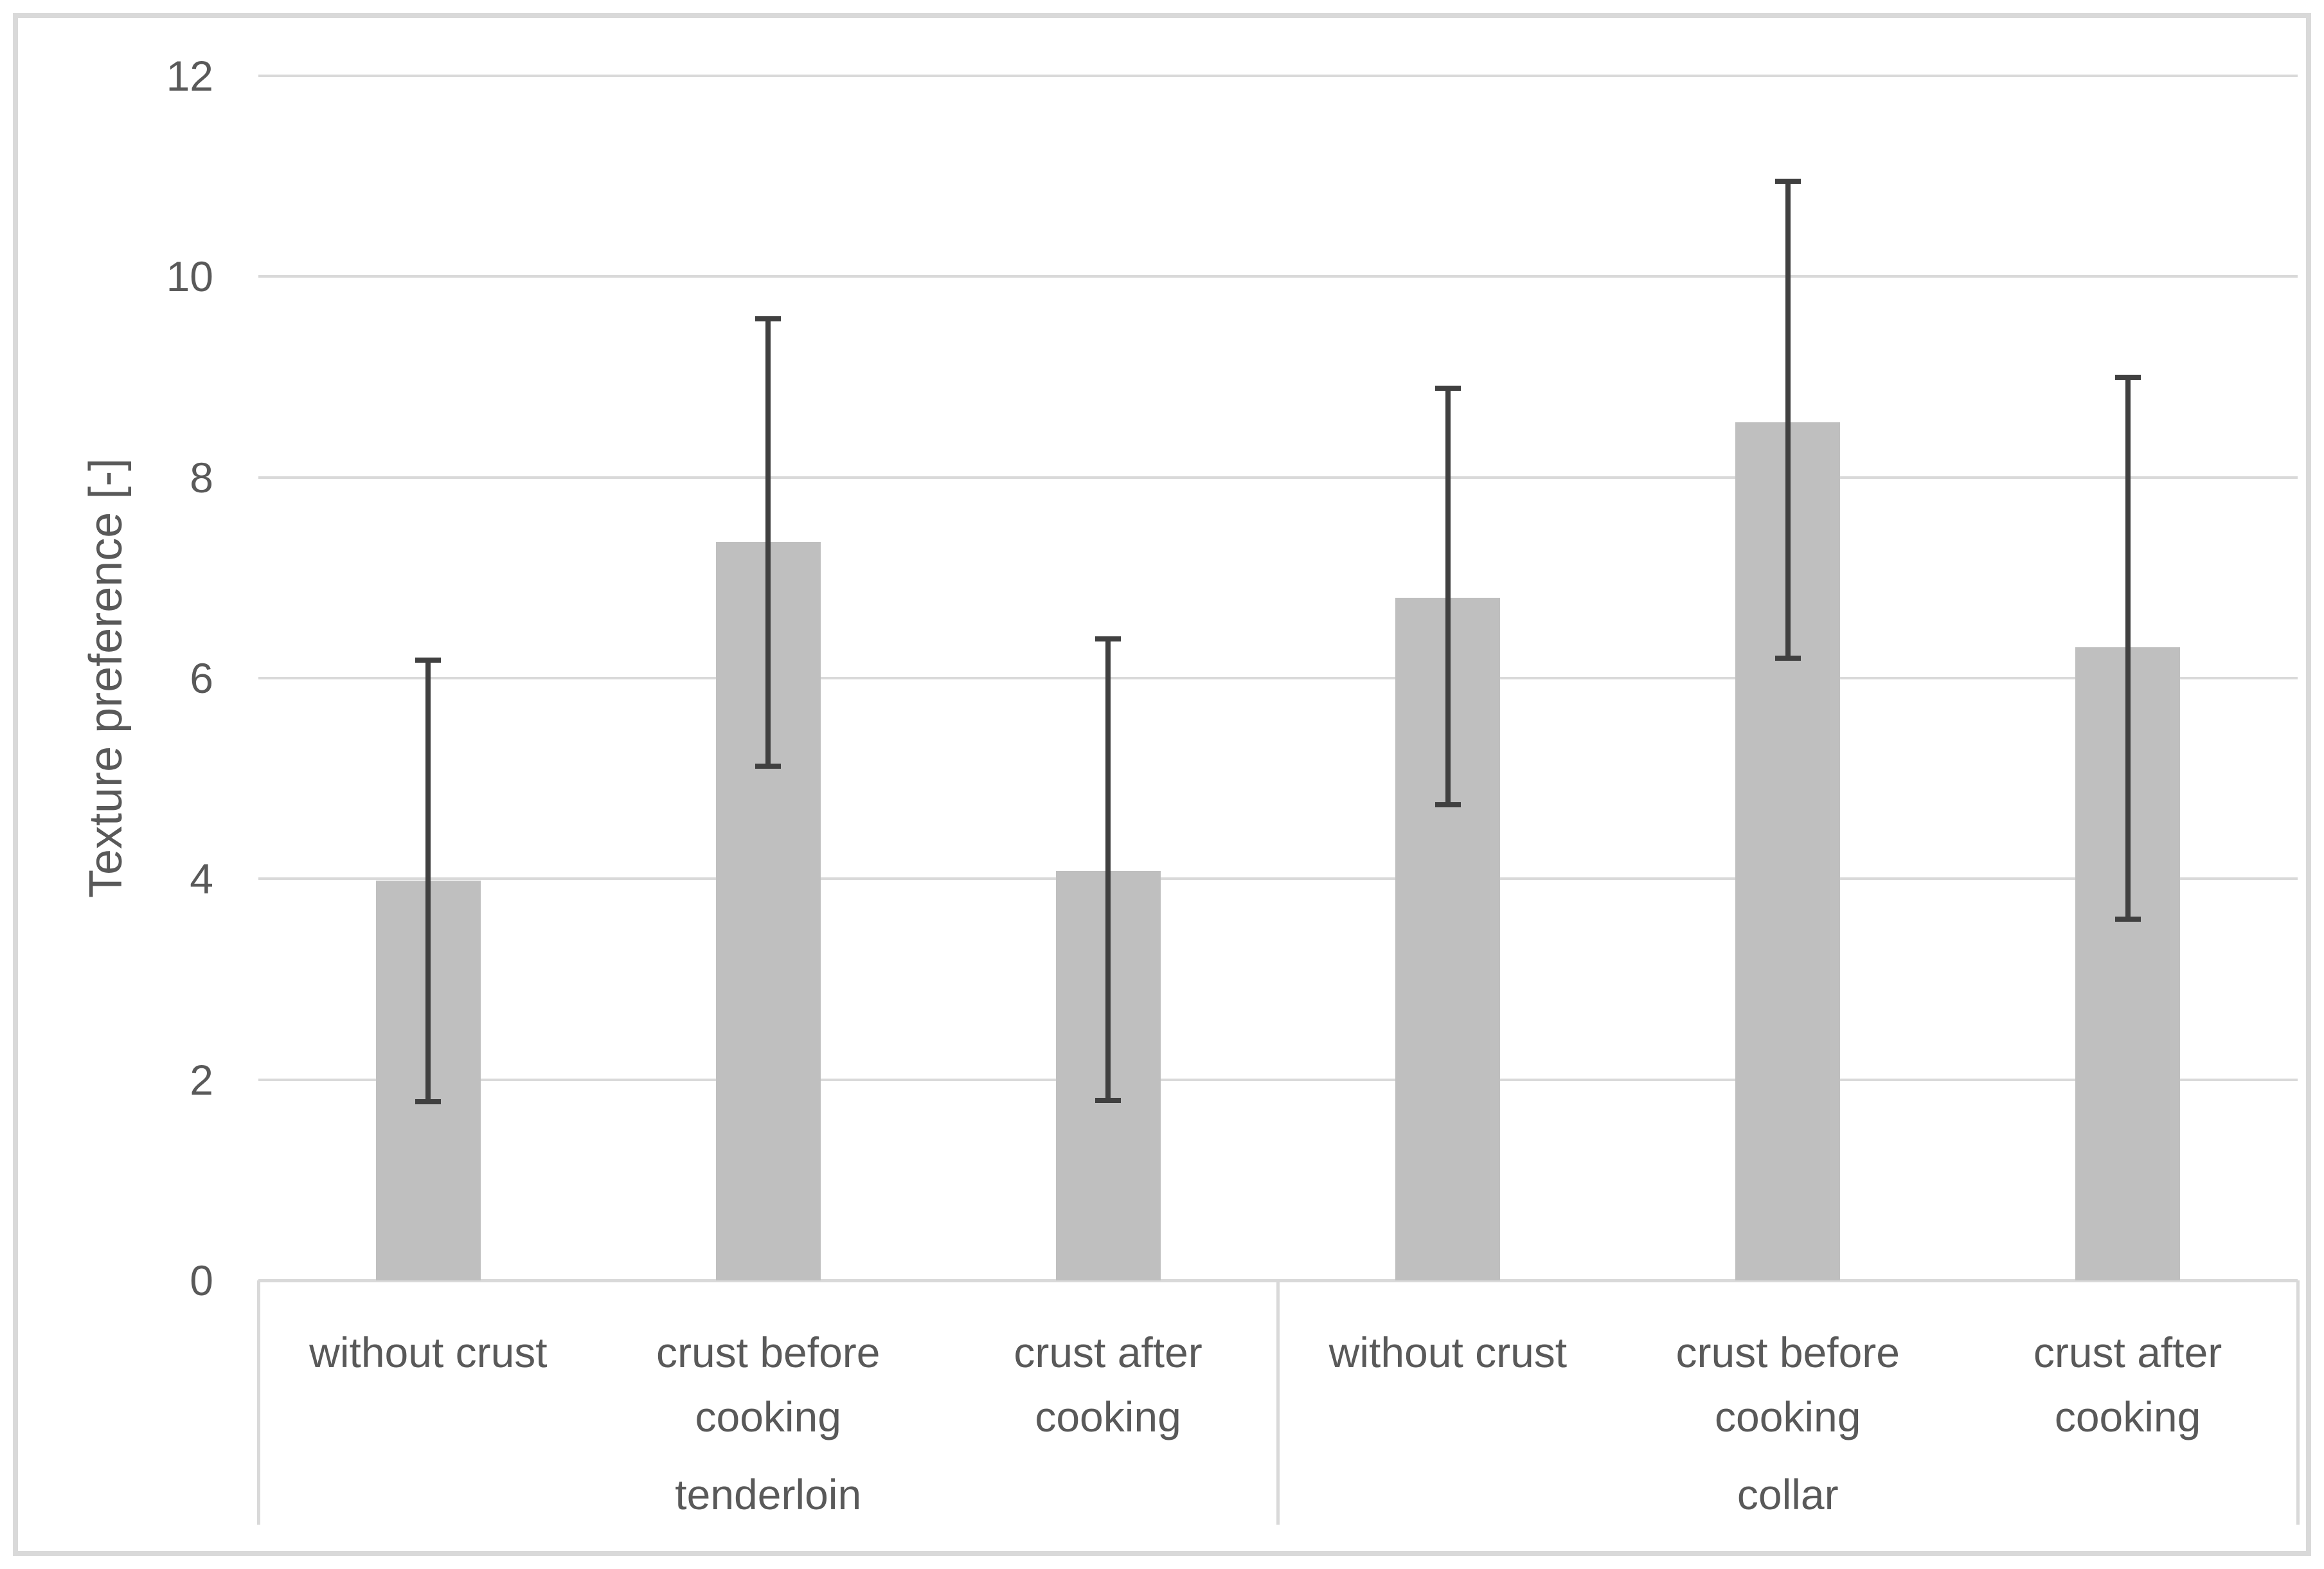 Image resolution: width=2324 pixels, height=1569 pixels. I want to click on y-tick-label: 0, so click(202, 1280).